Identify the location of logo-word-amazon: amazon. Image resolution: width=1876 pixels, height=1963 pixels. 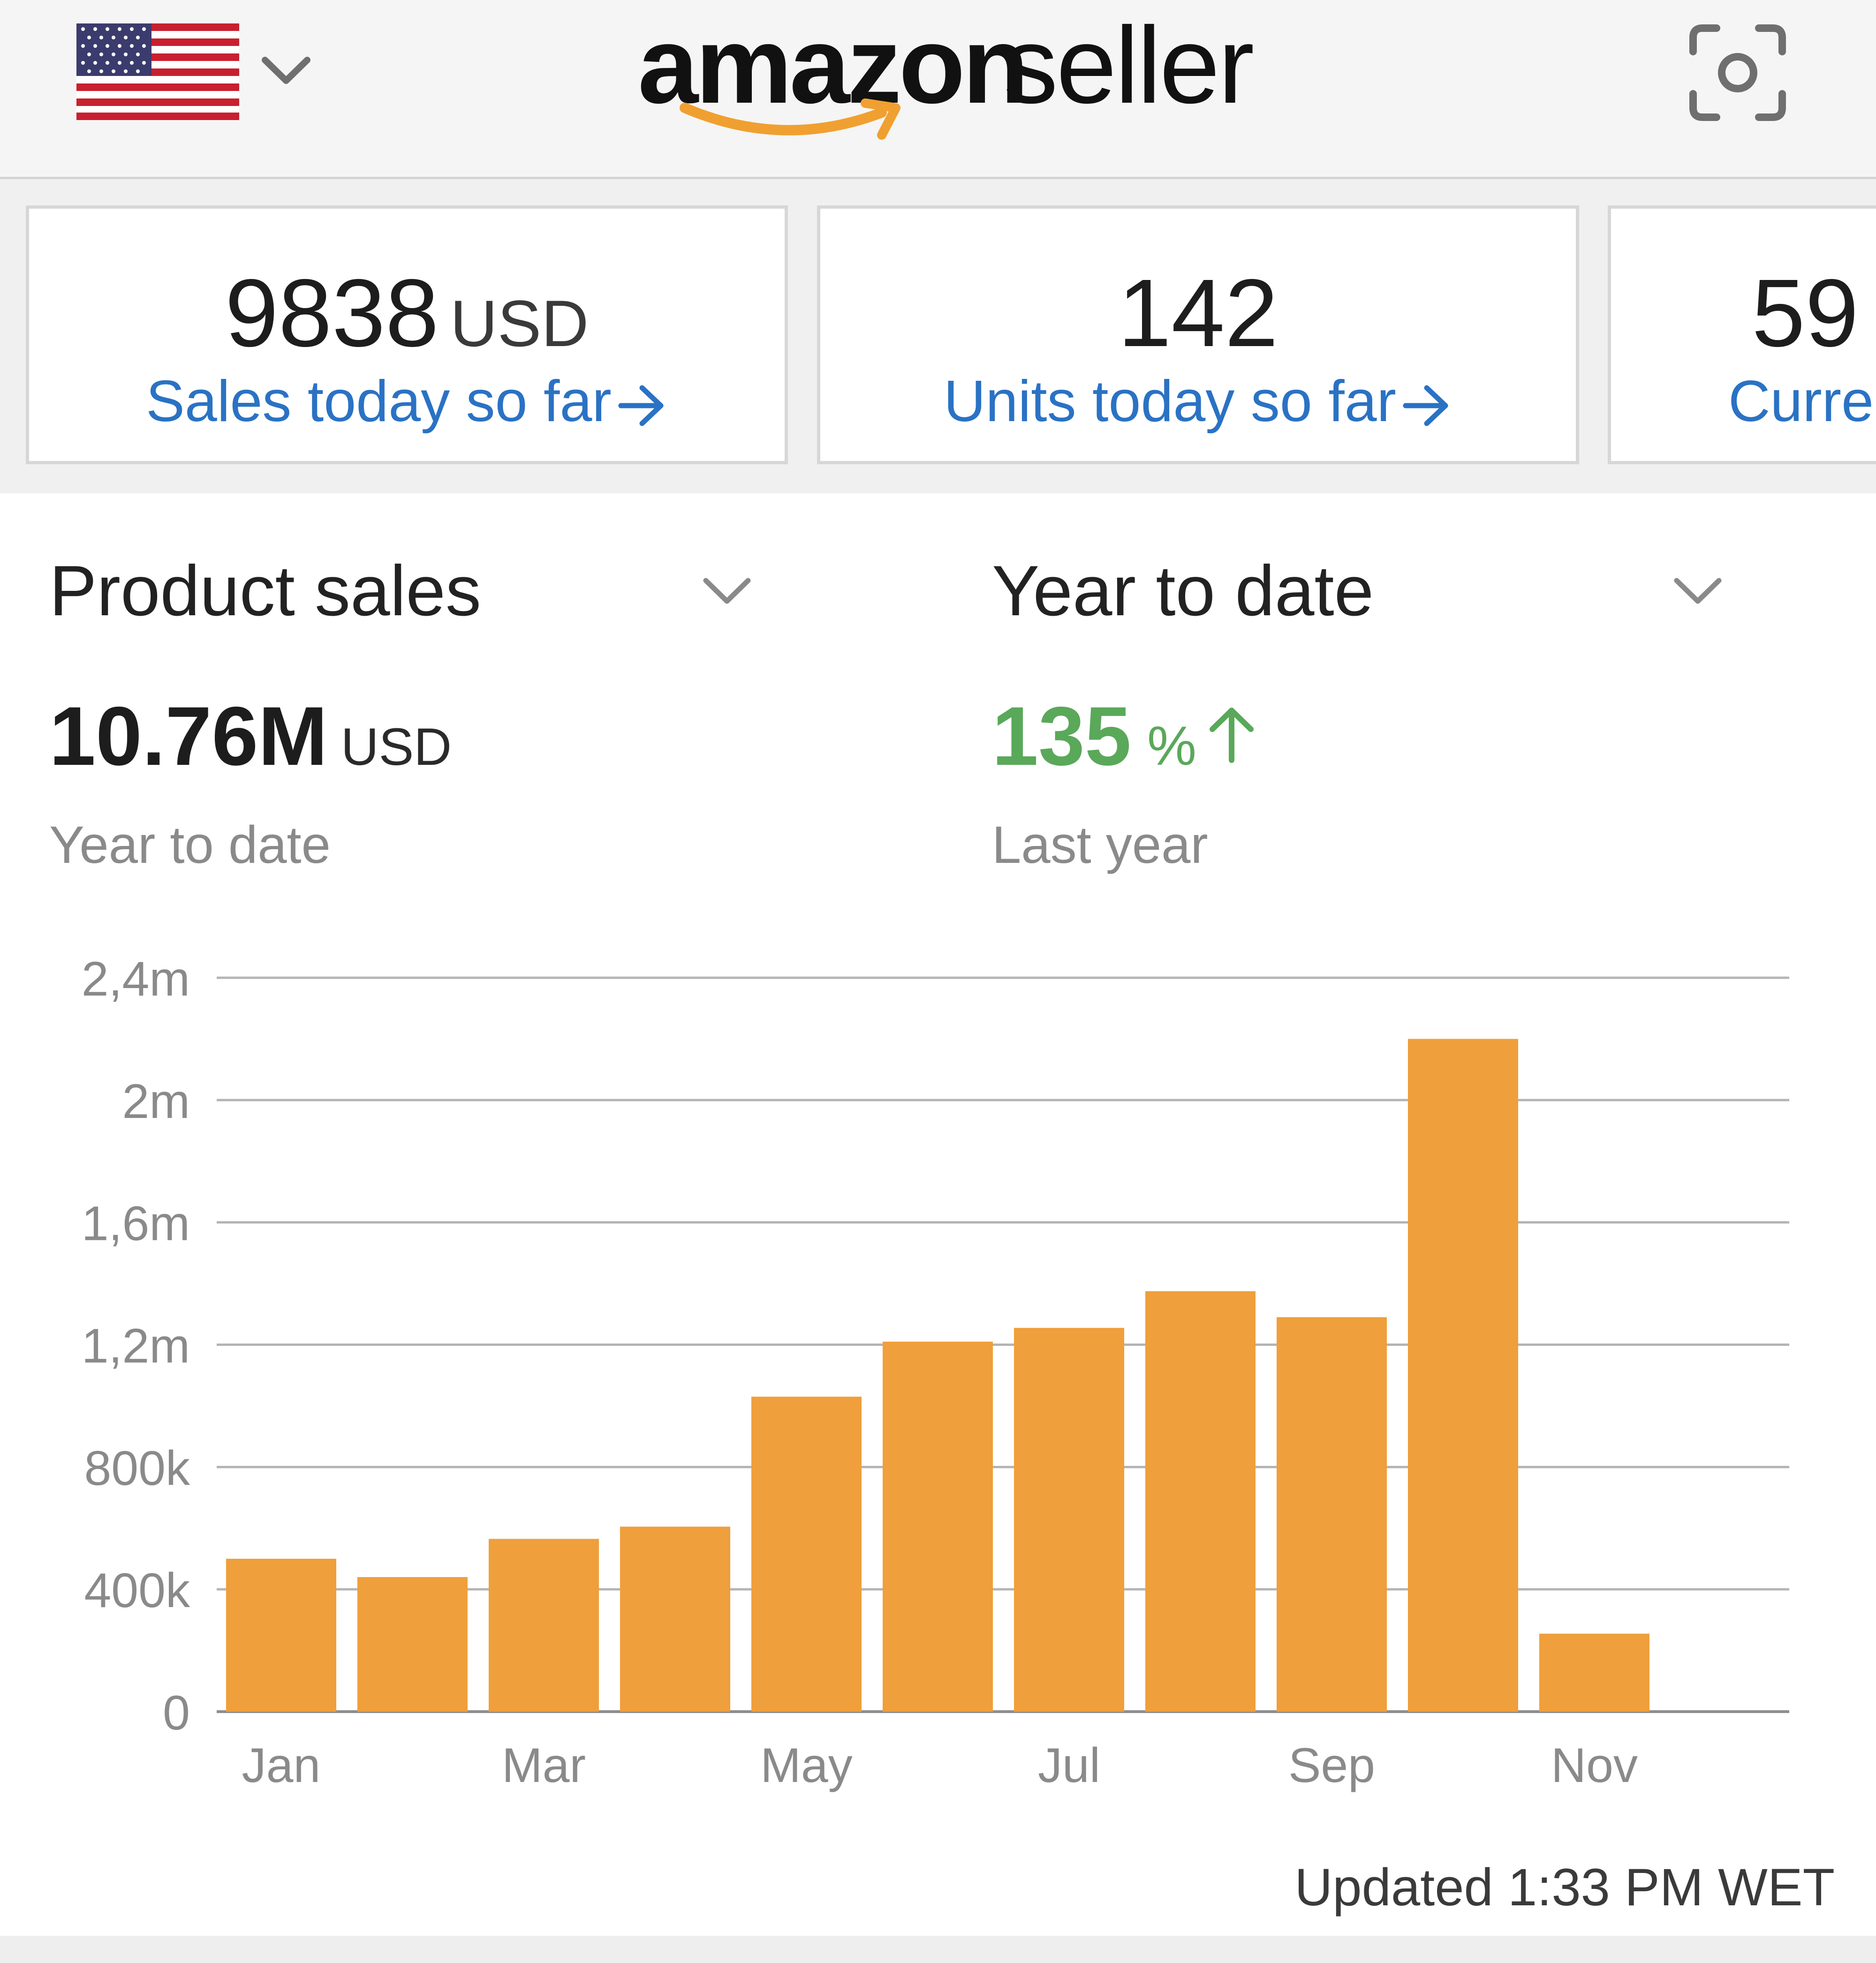
(833, 65).